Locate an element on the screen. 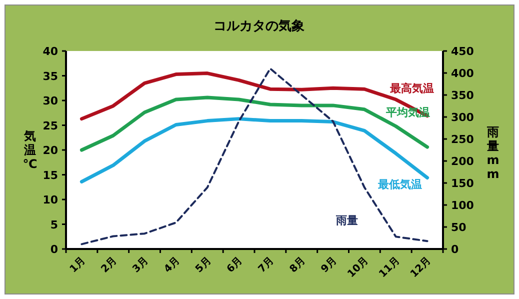  y-tick-label: 5 is located at coordinates (54, 225).